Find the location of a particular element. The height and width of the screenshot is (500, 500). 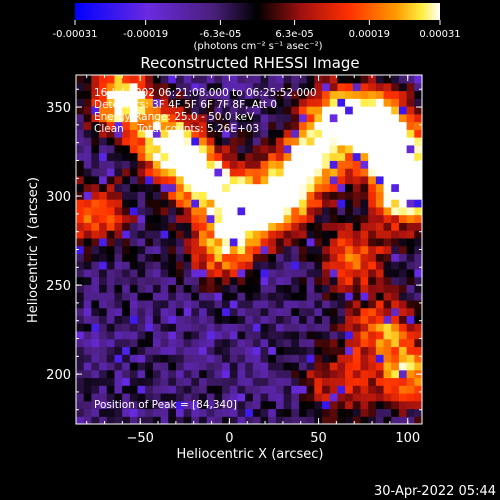

colorbar-units-label: (photons cm⁻² s⁻¹ asec⁻²) is located at coordinates (257, 46).